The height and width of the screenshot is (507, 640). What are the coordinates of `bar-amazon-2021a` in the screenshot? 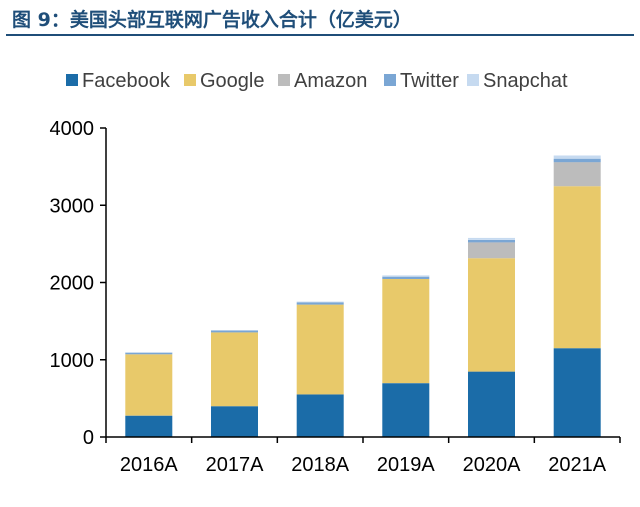 It's located at (577, 174).